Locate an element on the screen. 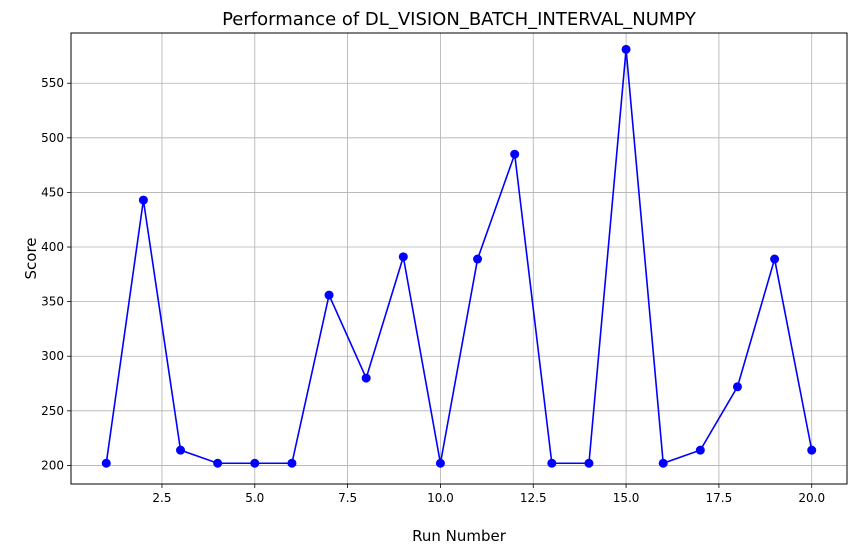  x-tick-label: 5.0 is located at coordinates (254, 498).